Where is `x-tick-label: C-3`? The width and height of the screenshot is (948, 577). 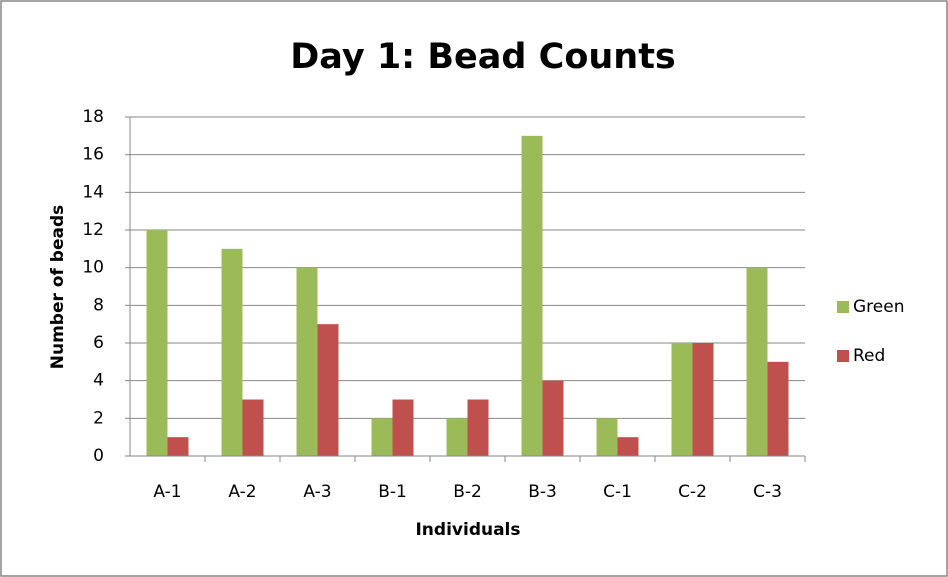
x-tick-label: C-3 is located at coordinates (767, 492).